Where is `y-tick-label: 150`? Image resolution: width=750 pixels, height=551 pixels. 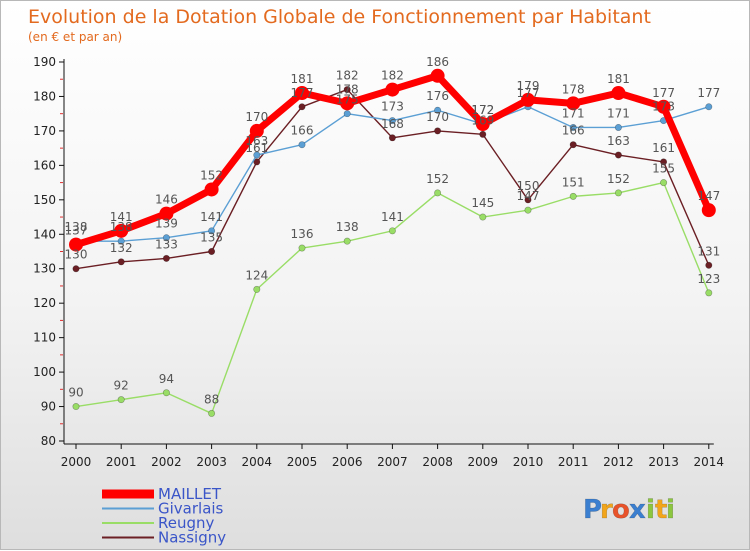 y-tick-label: 150 is located at coordinates (44, 200).